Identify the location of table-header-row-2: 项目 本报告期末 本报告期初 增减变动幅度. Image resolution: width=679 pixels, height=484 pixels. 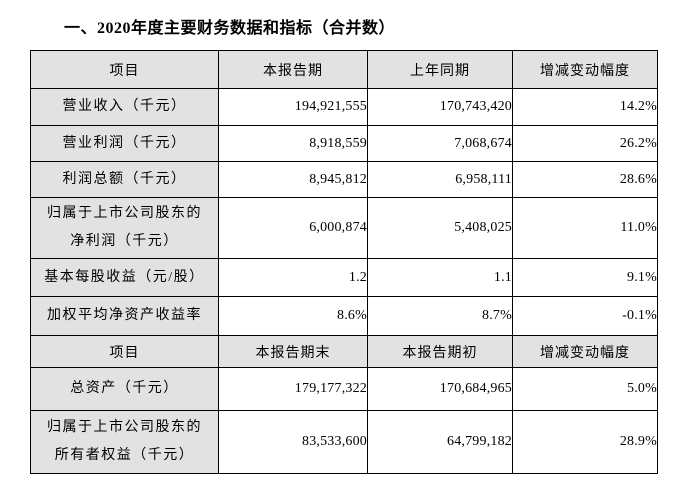
(344, 351).